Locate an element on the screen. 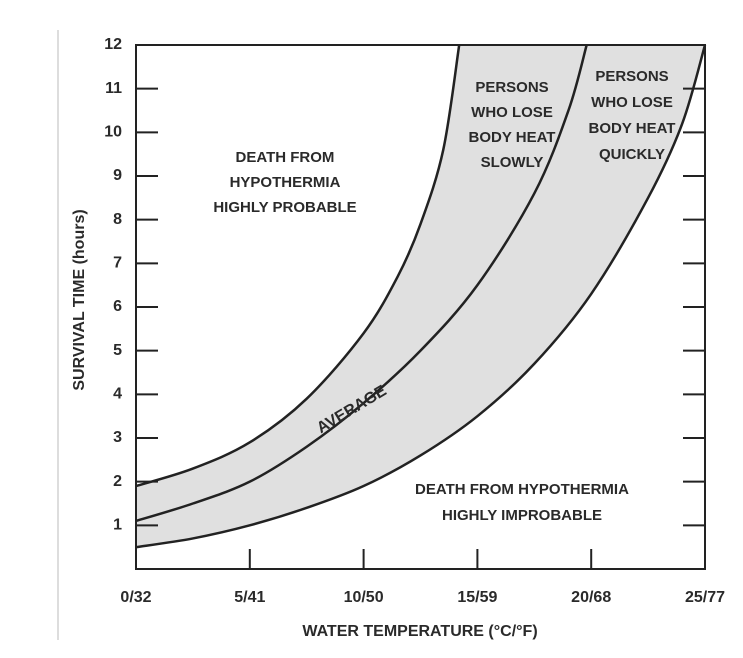  x-axis-label: WATER TEMPERATURE (°C/°F) is located at coordinates (419, 631).